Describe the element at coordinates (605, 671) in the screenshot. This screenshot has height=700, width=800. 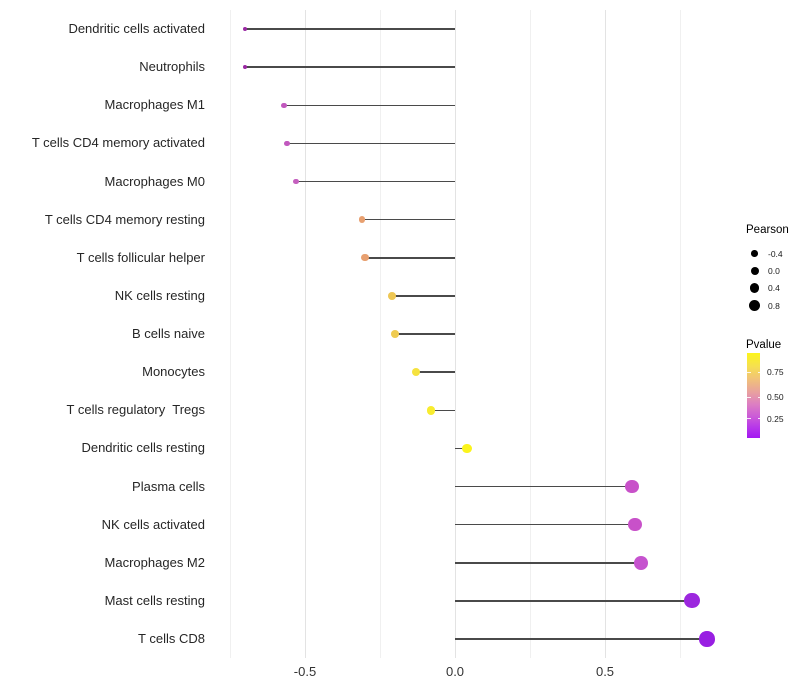
I see `x-axis-tick-label: 0.5` at that location.